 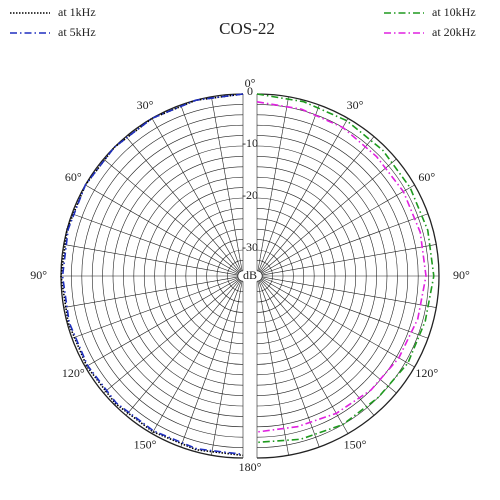 What do you see at coordinates (77, 32) in the screenshot?
I see `legend-label: at 5kHz` at bounding box center [77, 32].